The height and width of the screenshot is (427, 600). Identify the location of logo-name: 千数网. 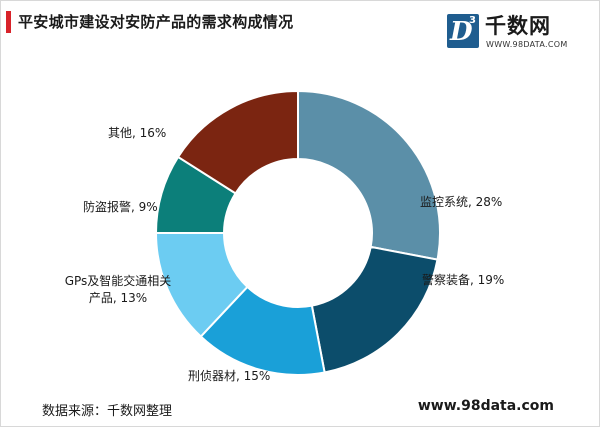
(518, 26).